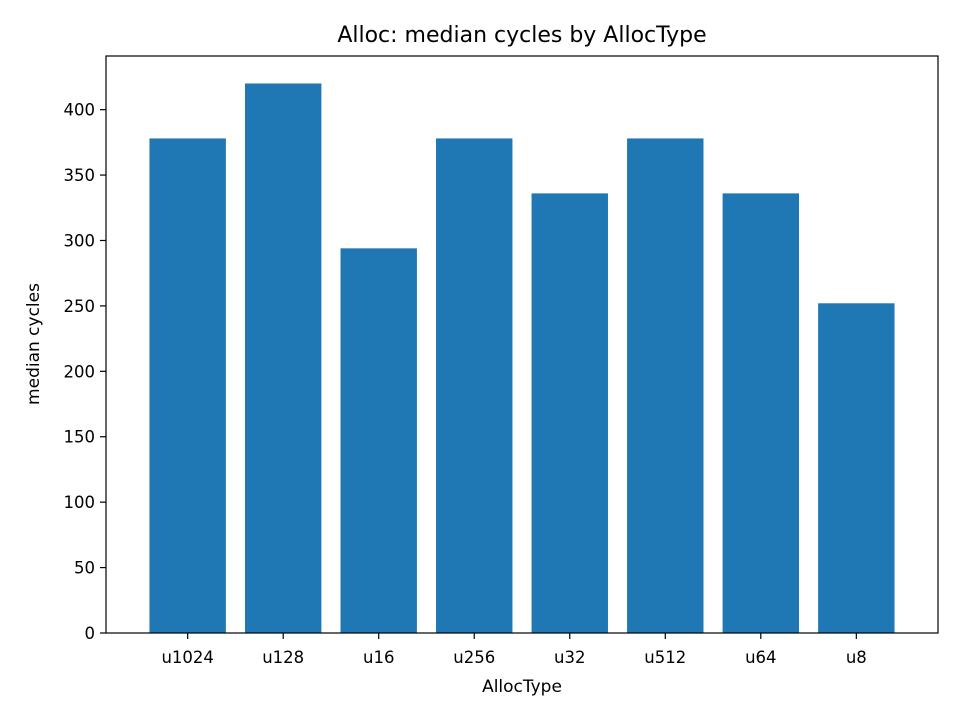 This screenshot has height=720, width=960. Describe the element at coordinates (569, 657) in the screenshot. I see `x-tick-label: u32` at that location.